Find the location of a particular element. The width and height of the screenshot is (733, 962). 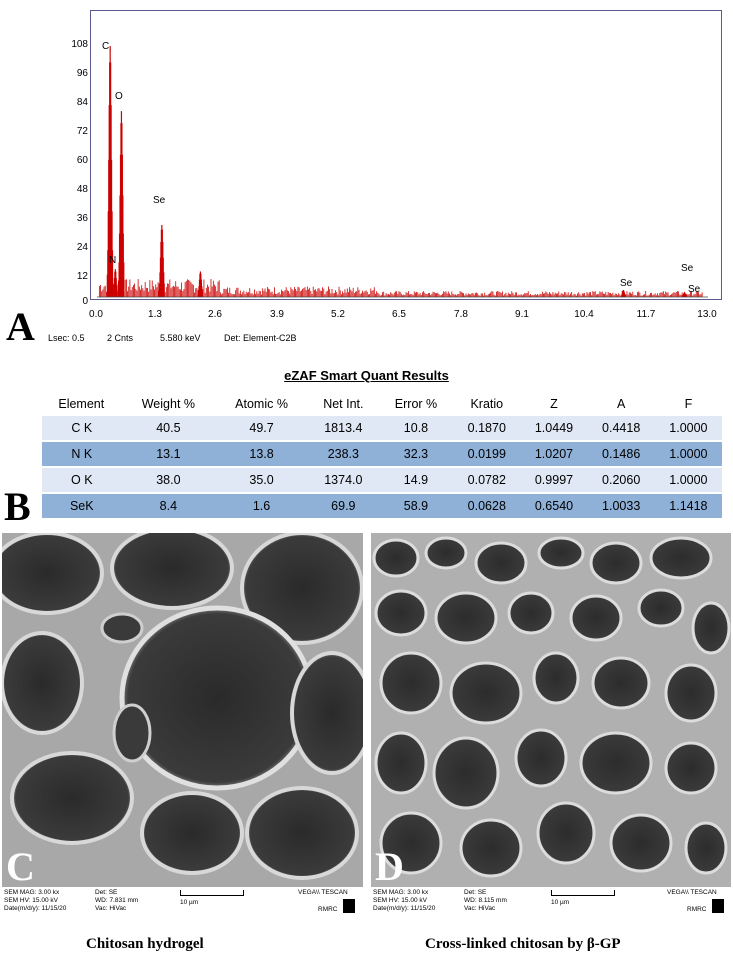

table-cell: 1.6 is located at coordinates (261, 506).